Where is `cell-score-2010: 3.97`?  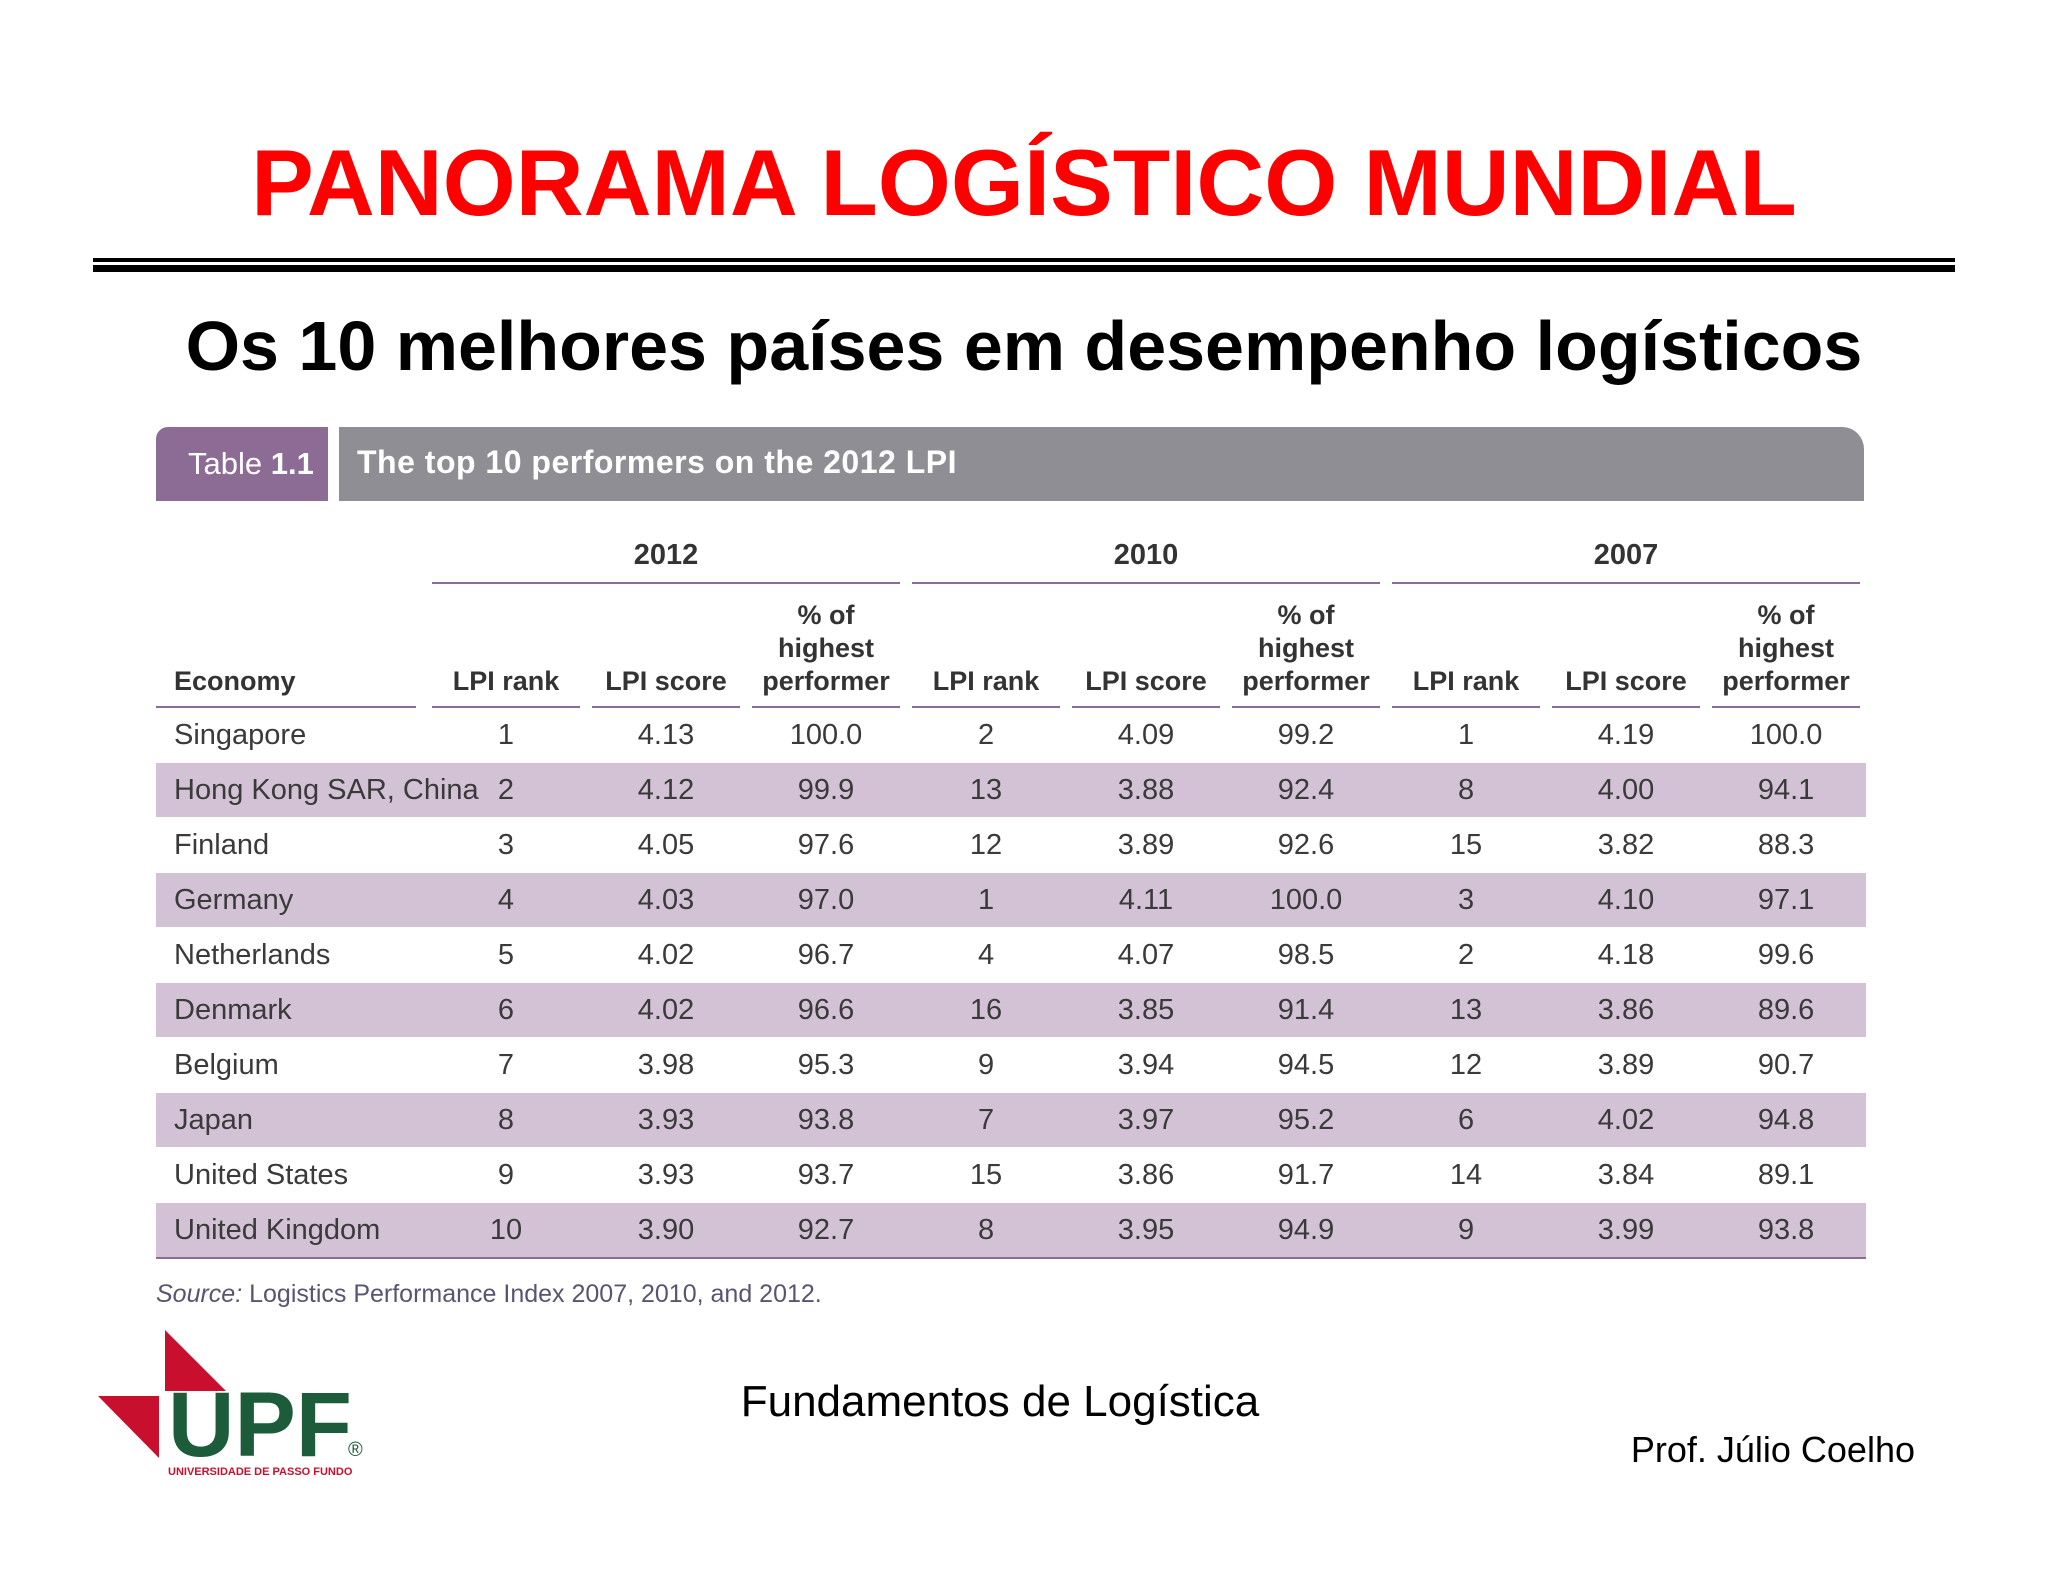
cell-score-2010: 3.97 is located at coordinates (1146, 1120).